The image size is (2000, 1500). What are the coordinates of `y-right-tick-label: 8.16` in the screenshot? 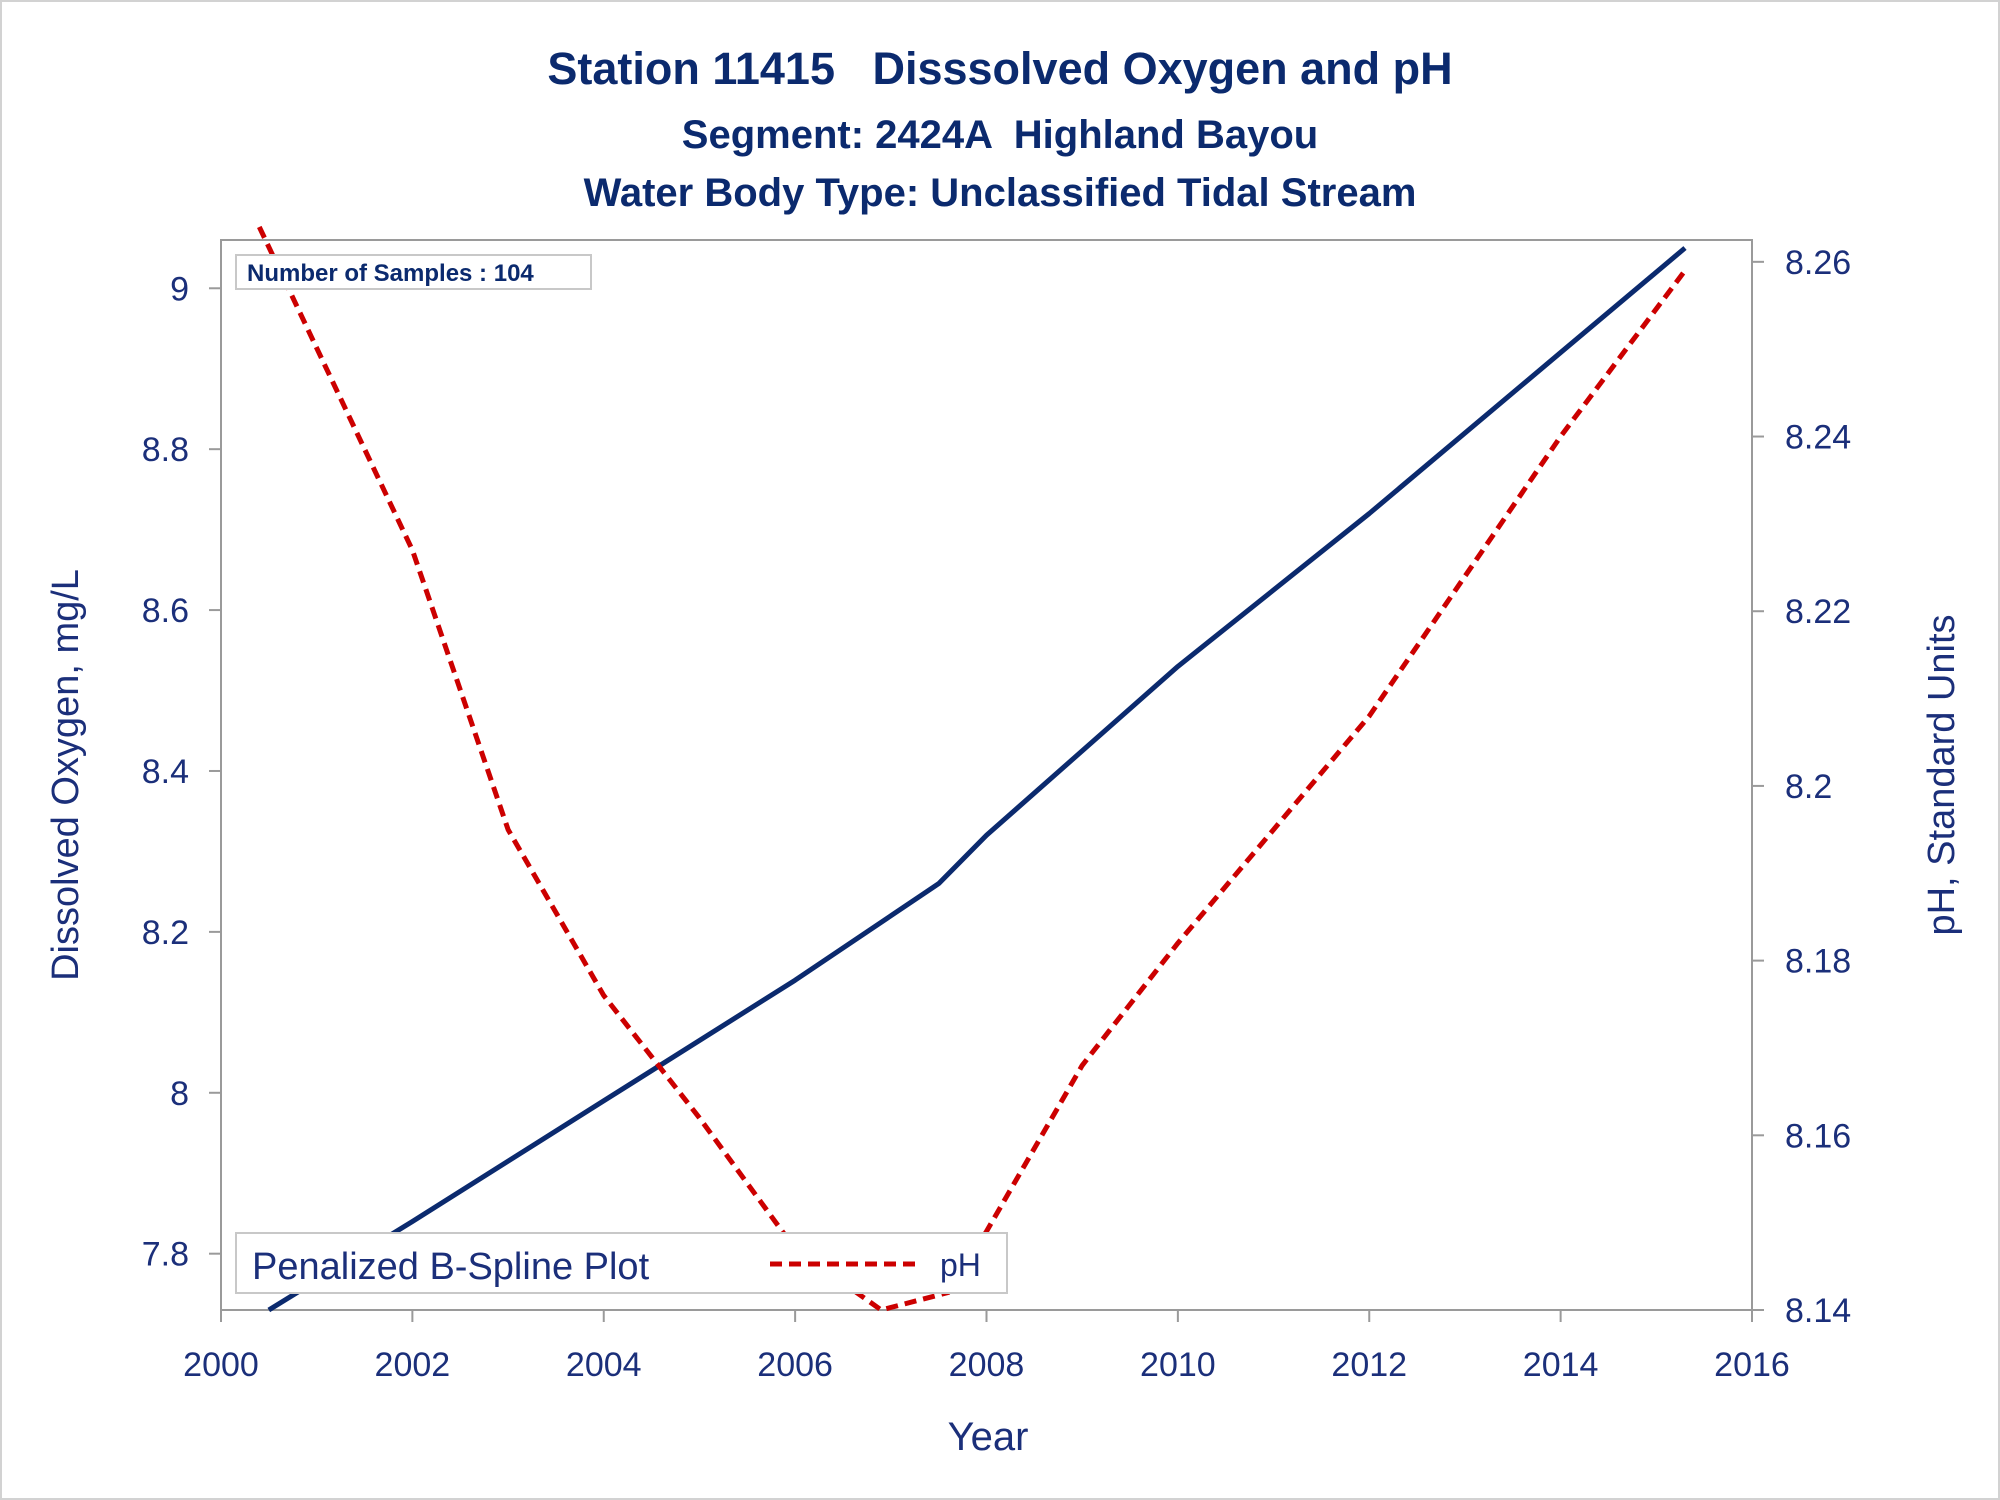 It's located at (1818, 1136).